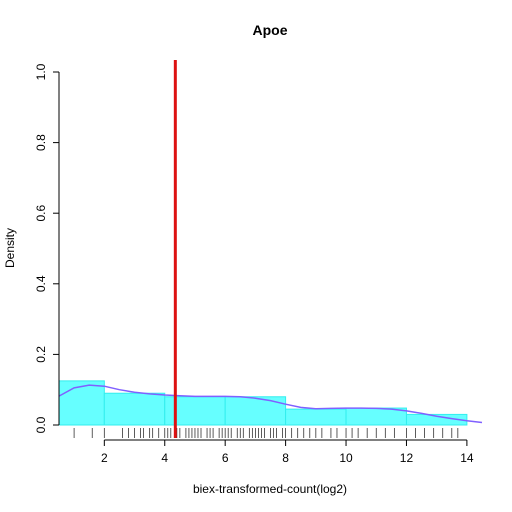 The height and width of the screenshot is (512, 512). I want to click on x-axis: 2 4 6 8 10 12 14, so click(287, 452).